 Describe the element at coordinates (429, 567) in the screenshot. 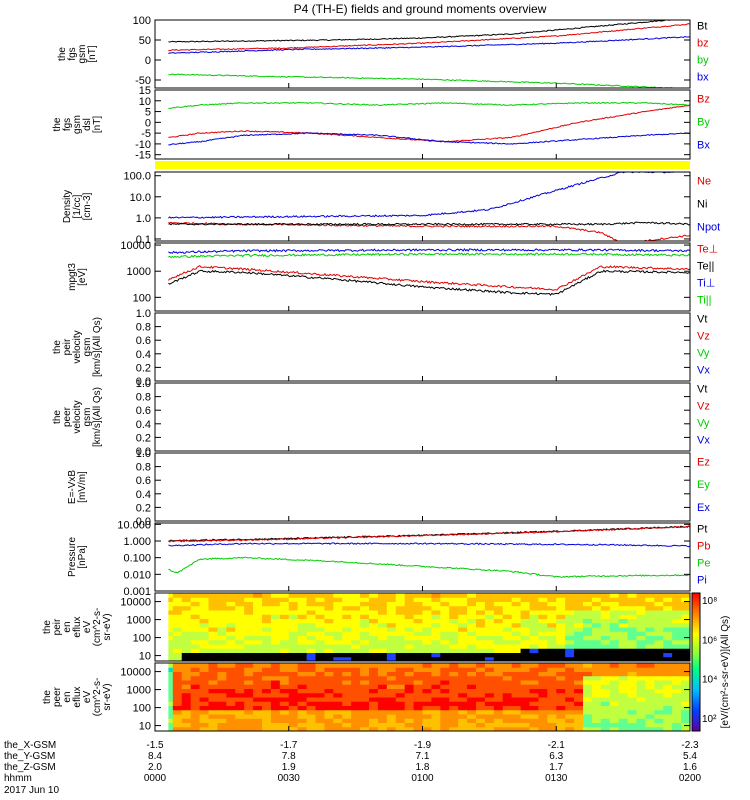

I see `series-line-Pe` at that location.